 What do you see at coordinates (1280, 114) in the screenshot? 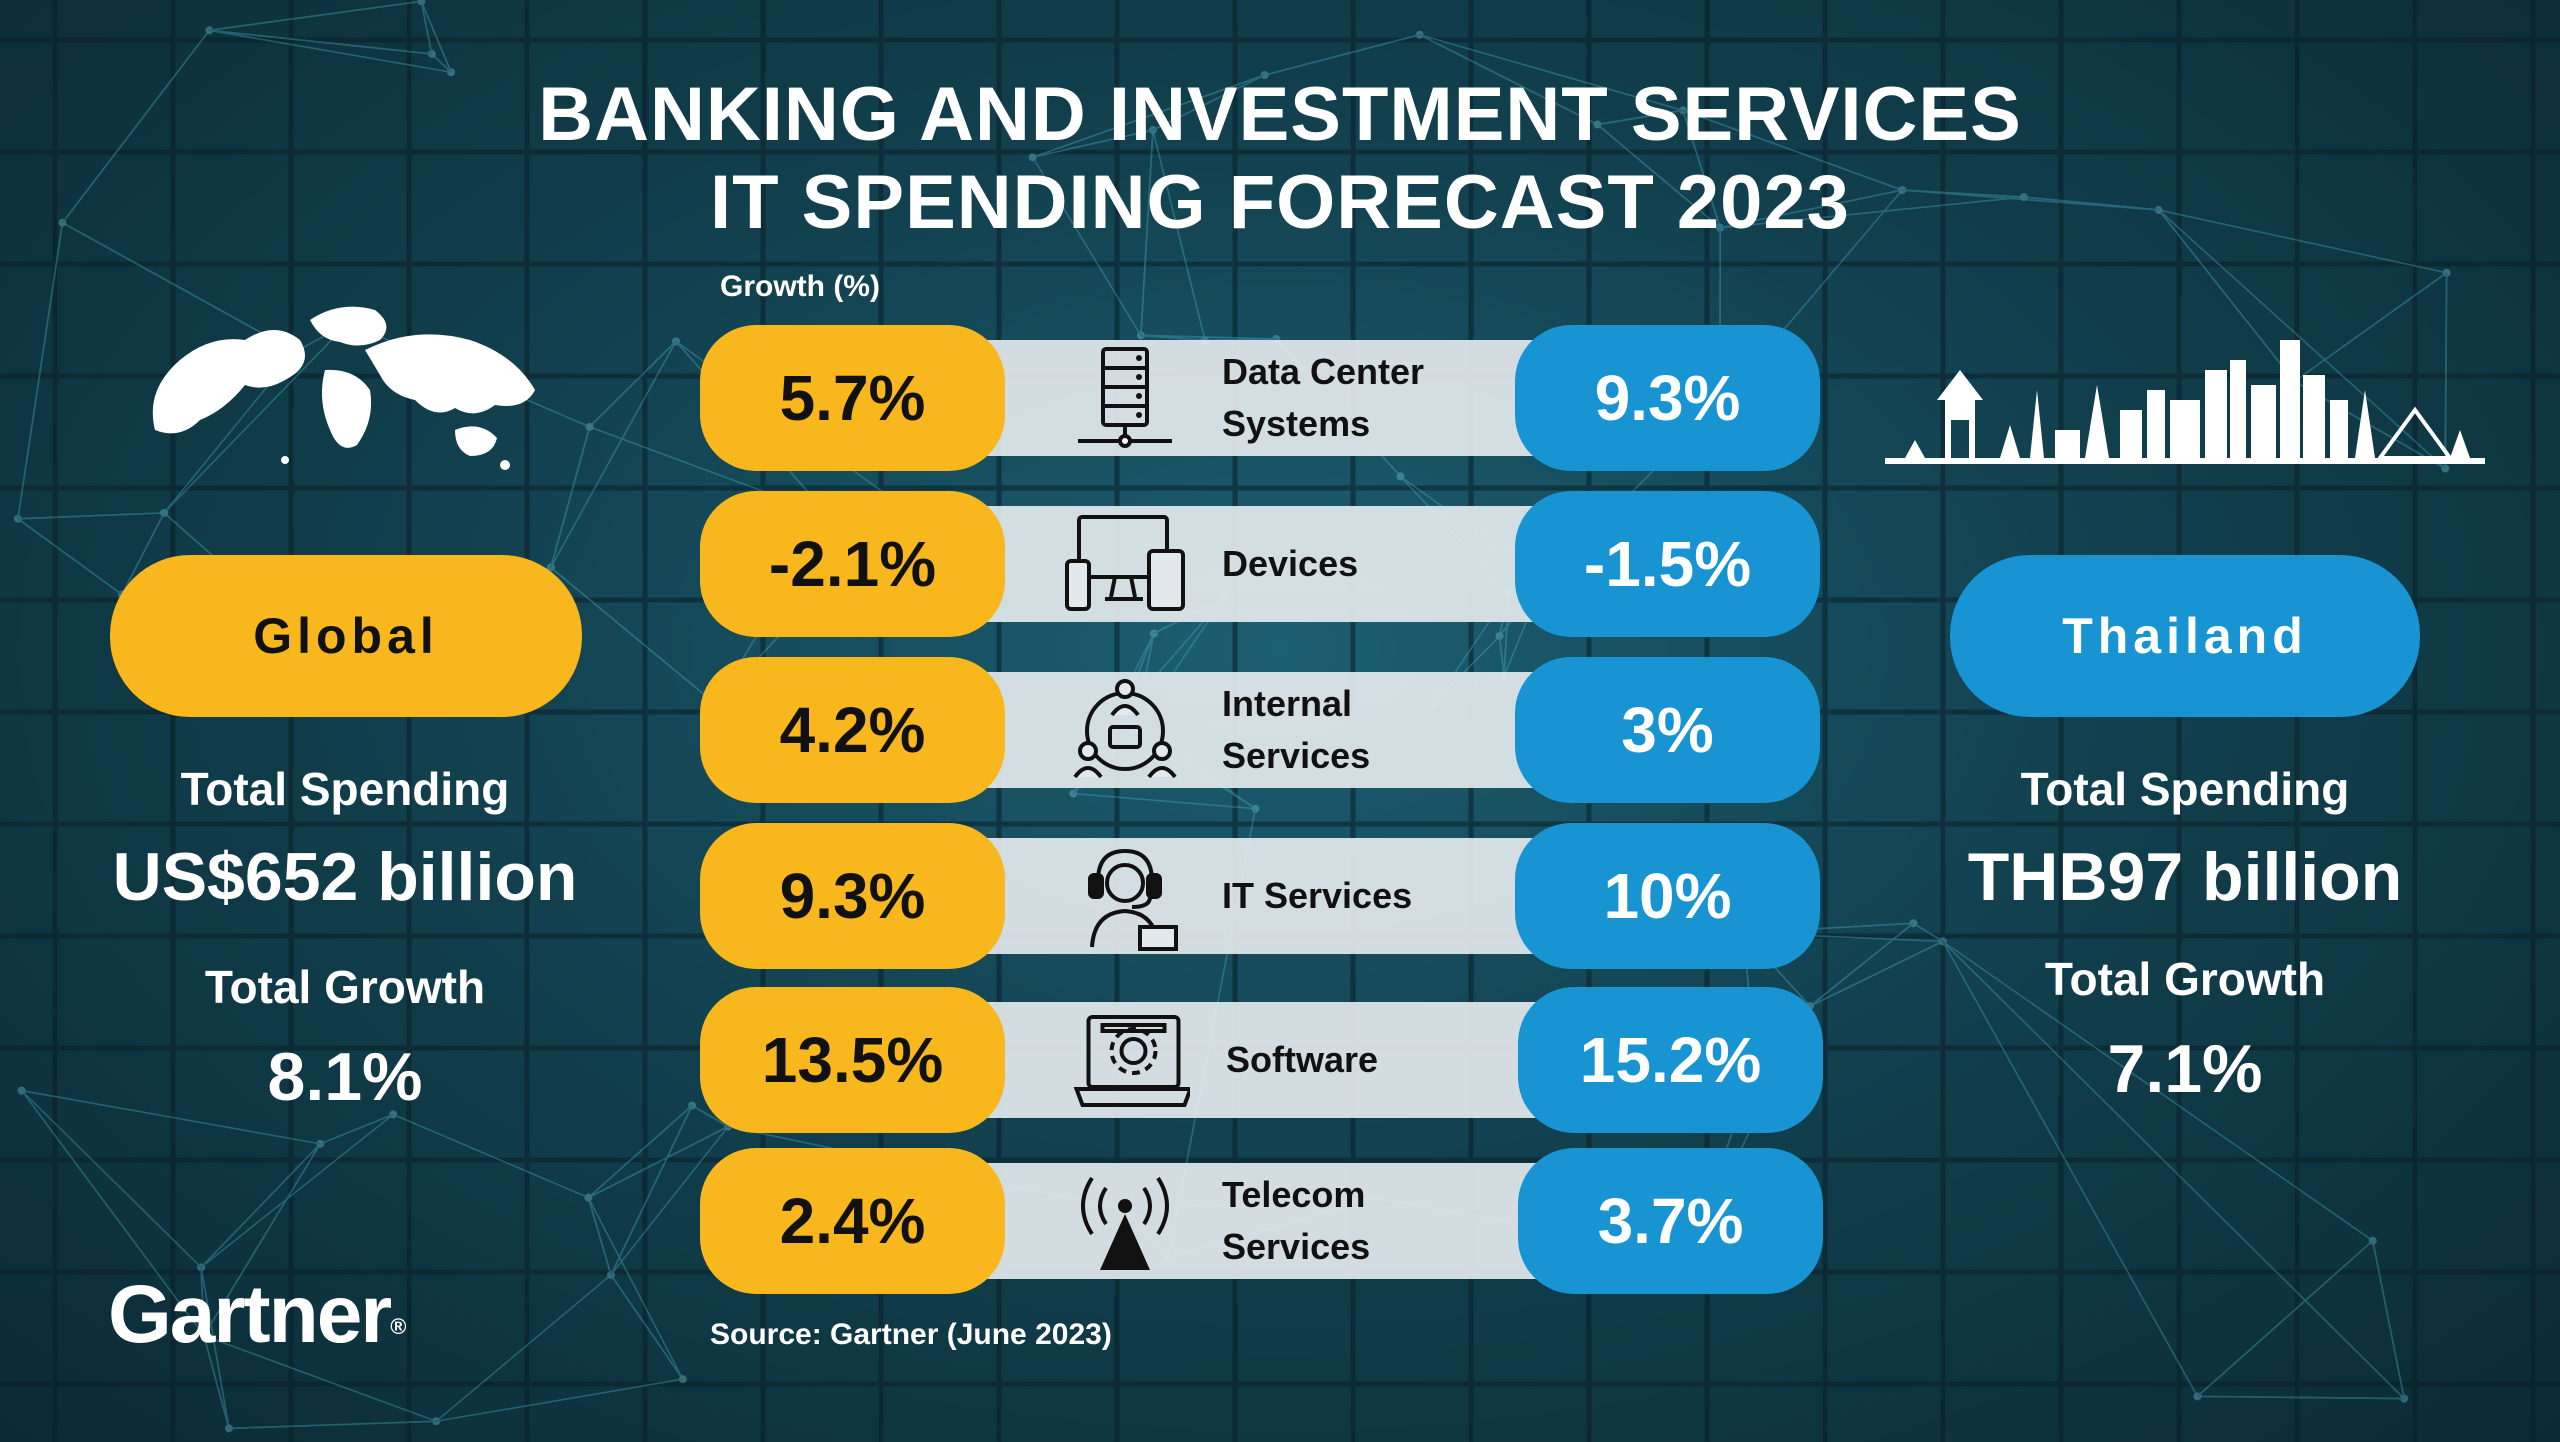
I see `page-title-line-1: BANKING AND INVESTMENT SERVICES` at bounding box center [1280, 114].